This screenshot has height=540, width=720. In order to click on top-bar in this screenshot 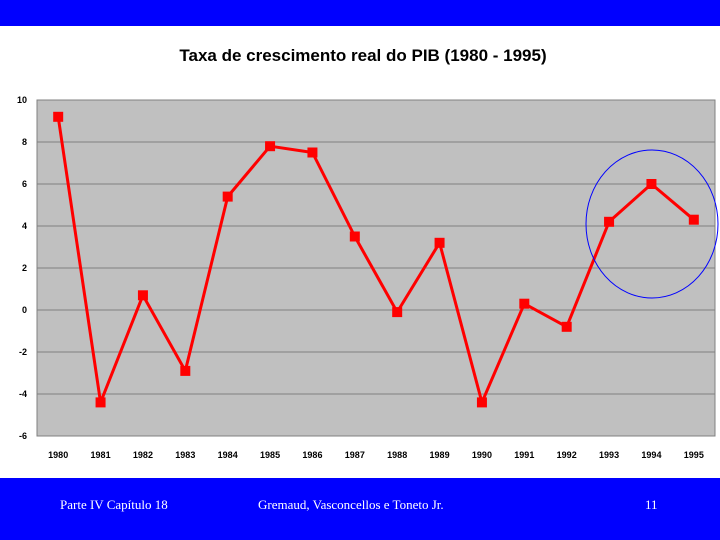, I will do `click(360, 13)`.